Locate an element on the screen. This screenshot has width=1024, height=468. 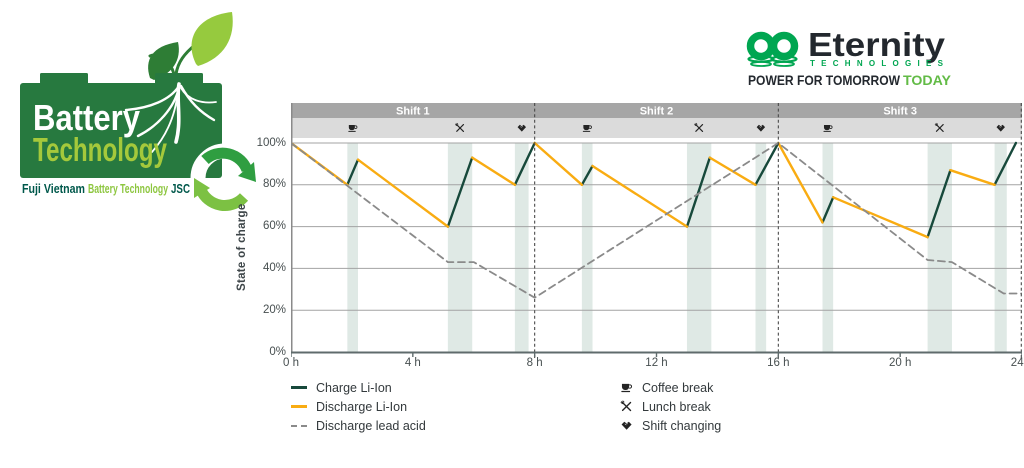
legend-item-shift-changing: Shift changing is located at coordinates (670, 425).